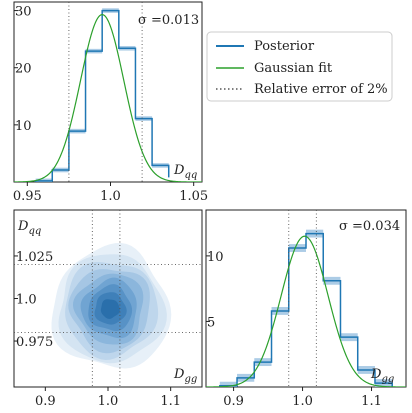 The image size is (412, 413). I want to click on legend-frame, so click(299, 66).